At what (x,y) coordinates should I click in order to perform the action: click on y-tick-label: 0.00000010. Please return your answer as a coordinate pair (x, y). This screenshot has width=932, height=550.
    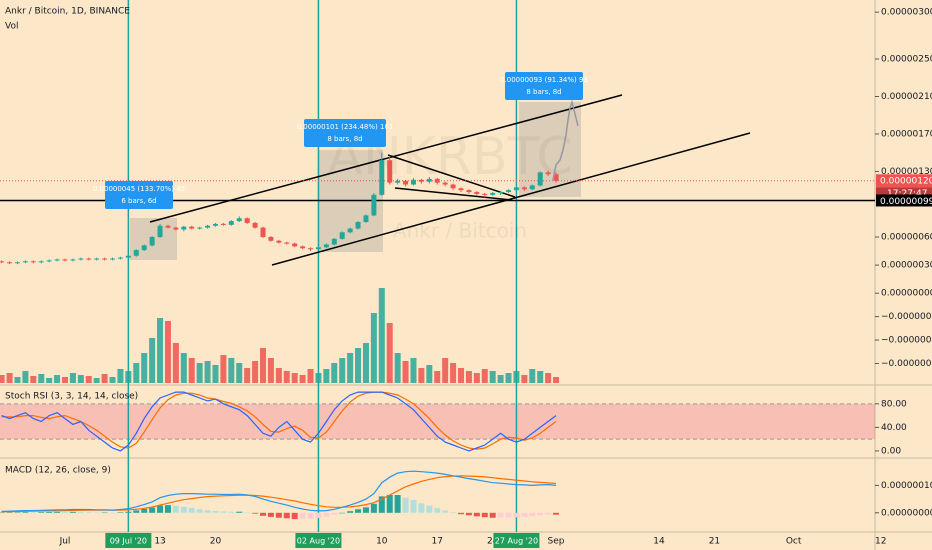
    Looking at the image, I should click on (906, 486).